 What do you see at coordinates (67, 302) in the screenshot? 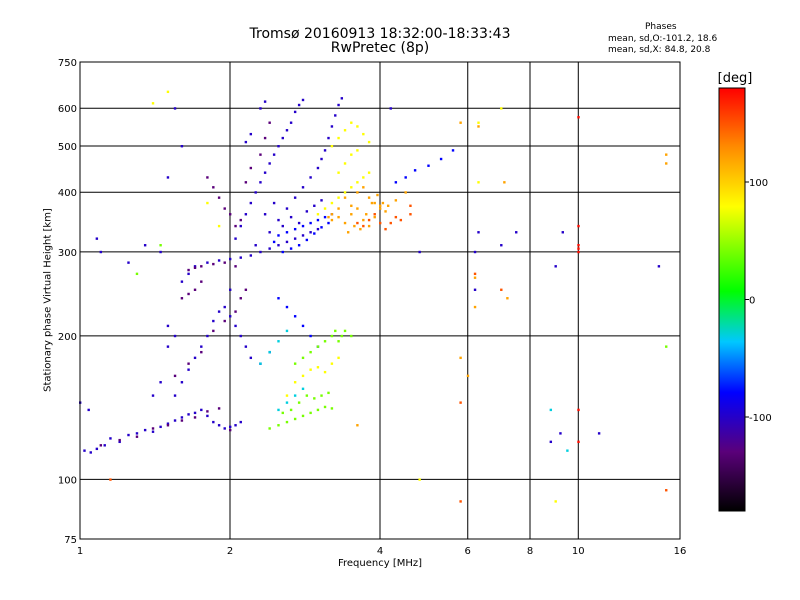
I see `y-axis-ticks: 75 100 200 300 400 500 600 750` at bounding box center [67, 302].